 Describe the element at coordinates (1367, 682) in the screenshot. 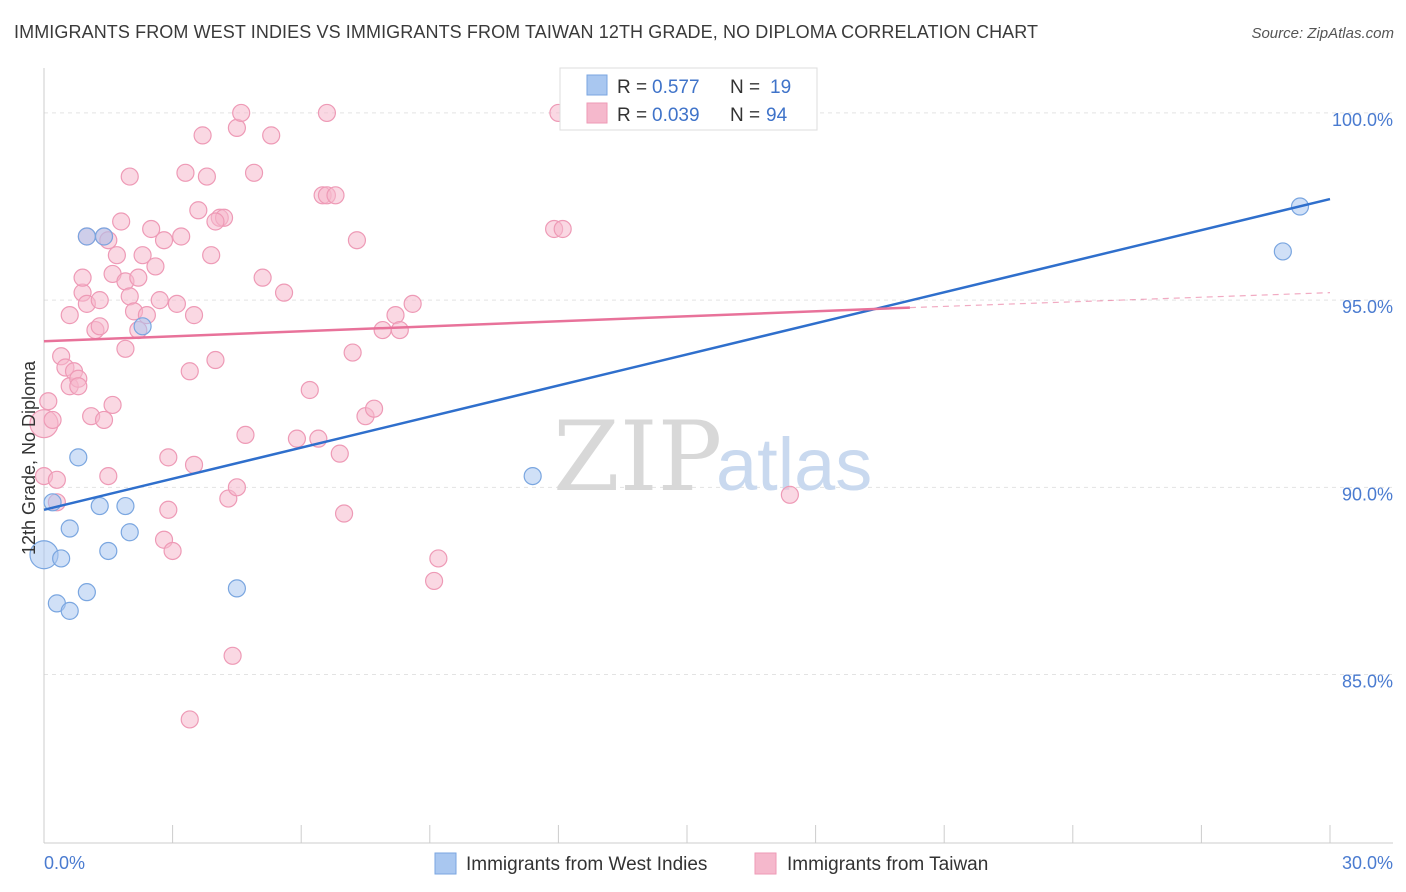

I see `y-tick-label-3: 85.0%` at that location.